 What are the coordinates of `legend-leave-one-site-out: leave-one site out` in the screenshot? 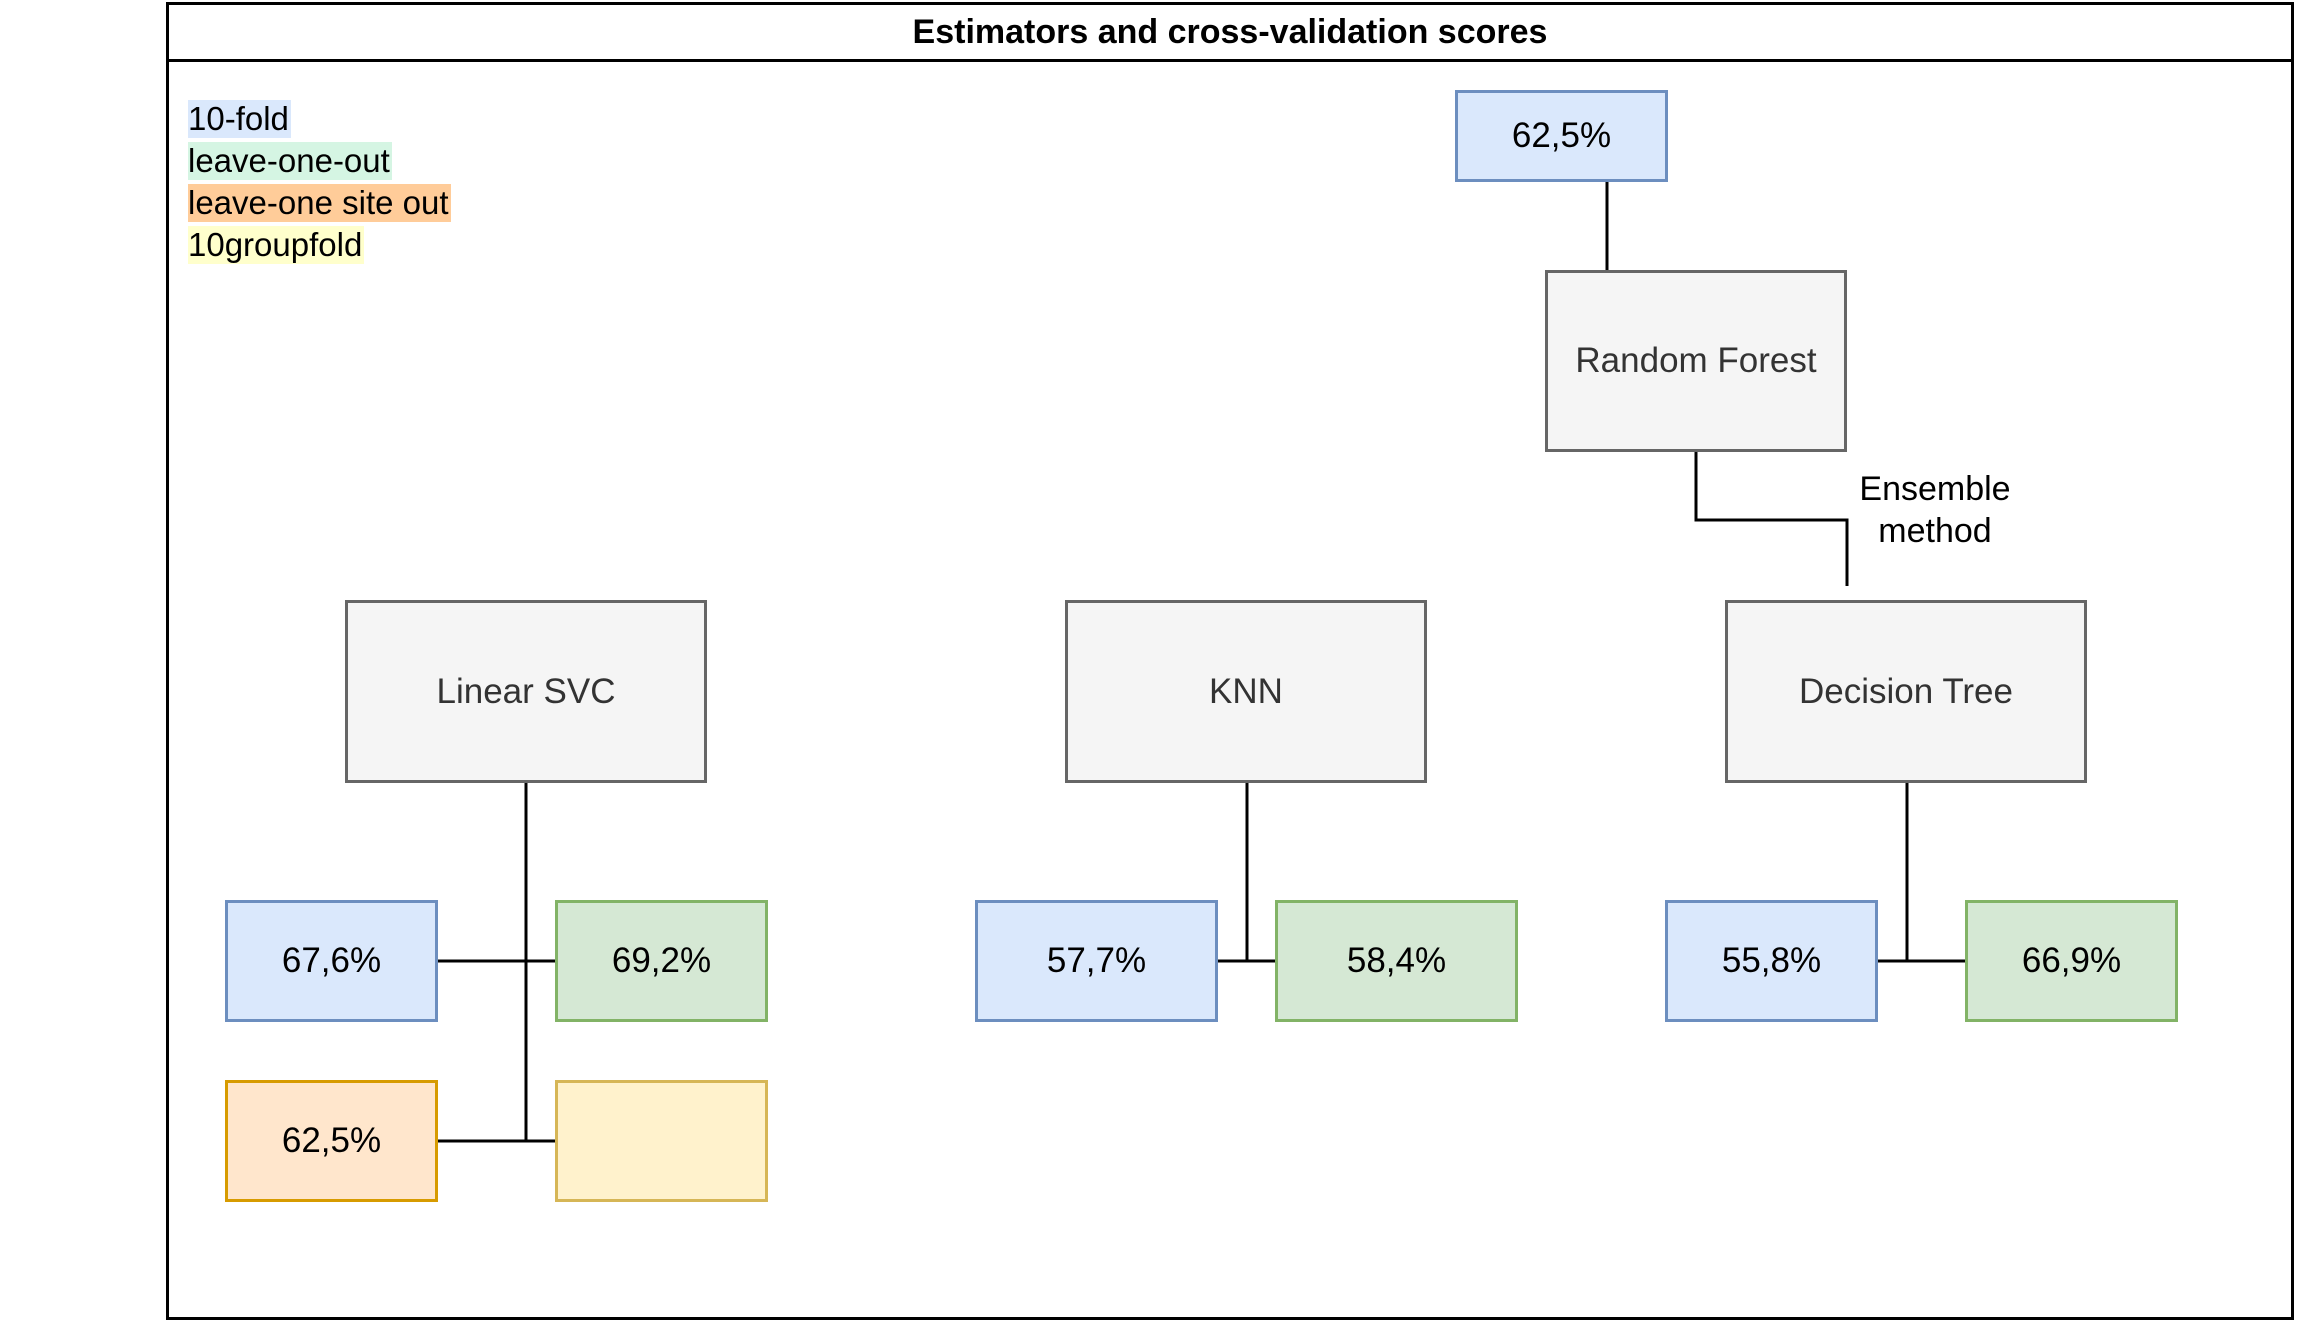 It's located at (319, 203).